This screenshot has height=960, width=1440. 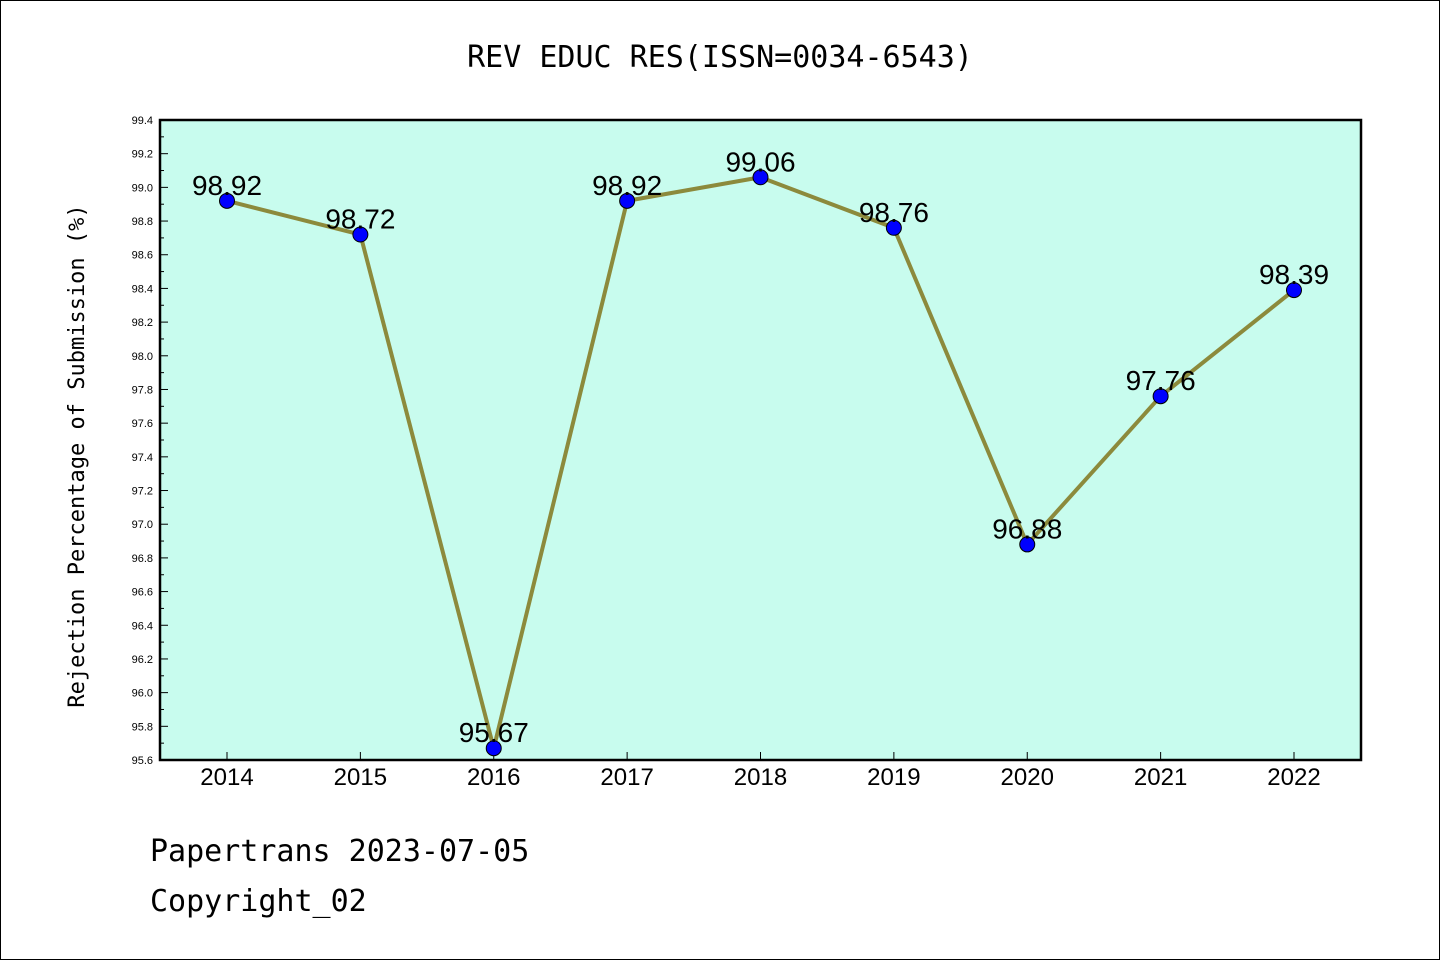 I want to click on x-tick-label: 2014, so click(x=226, y=777).